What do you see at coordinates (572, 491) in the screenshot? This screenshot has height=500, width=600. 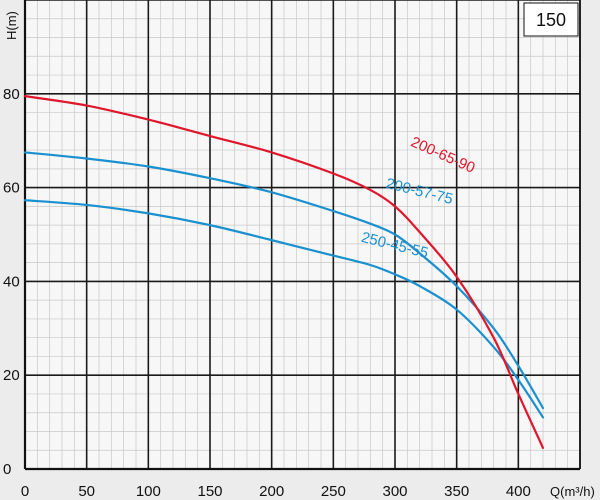 I see `x-axis-title: Q(m³/h)` at bounding box center [572, 491].